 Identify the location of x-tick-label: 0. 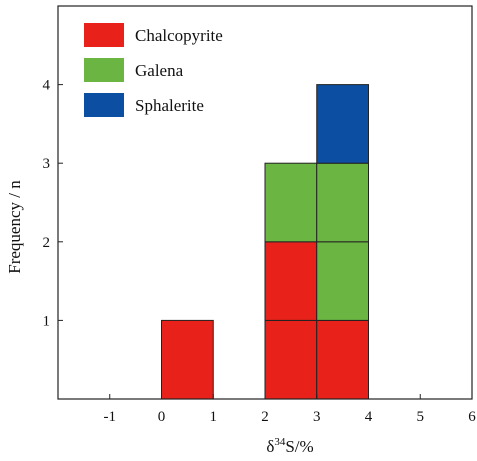
(162, 417).